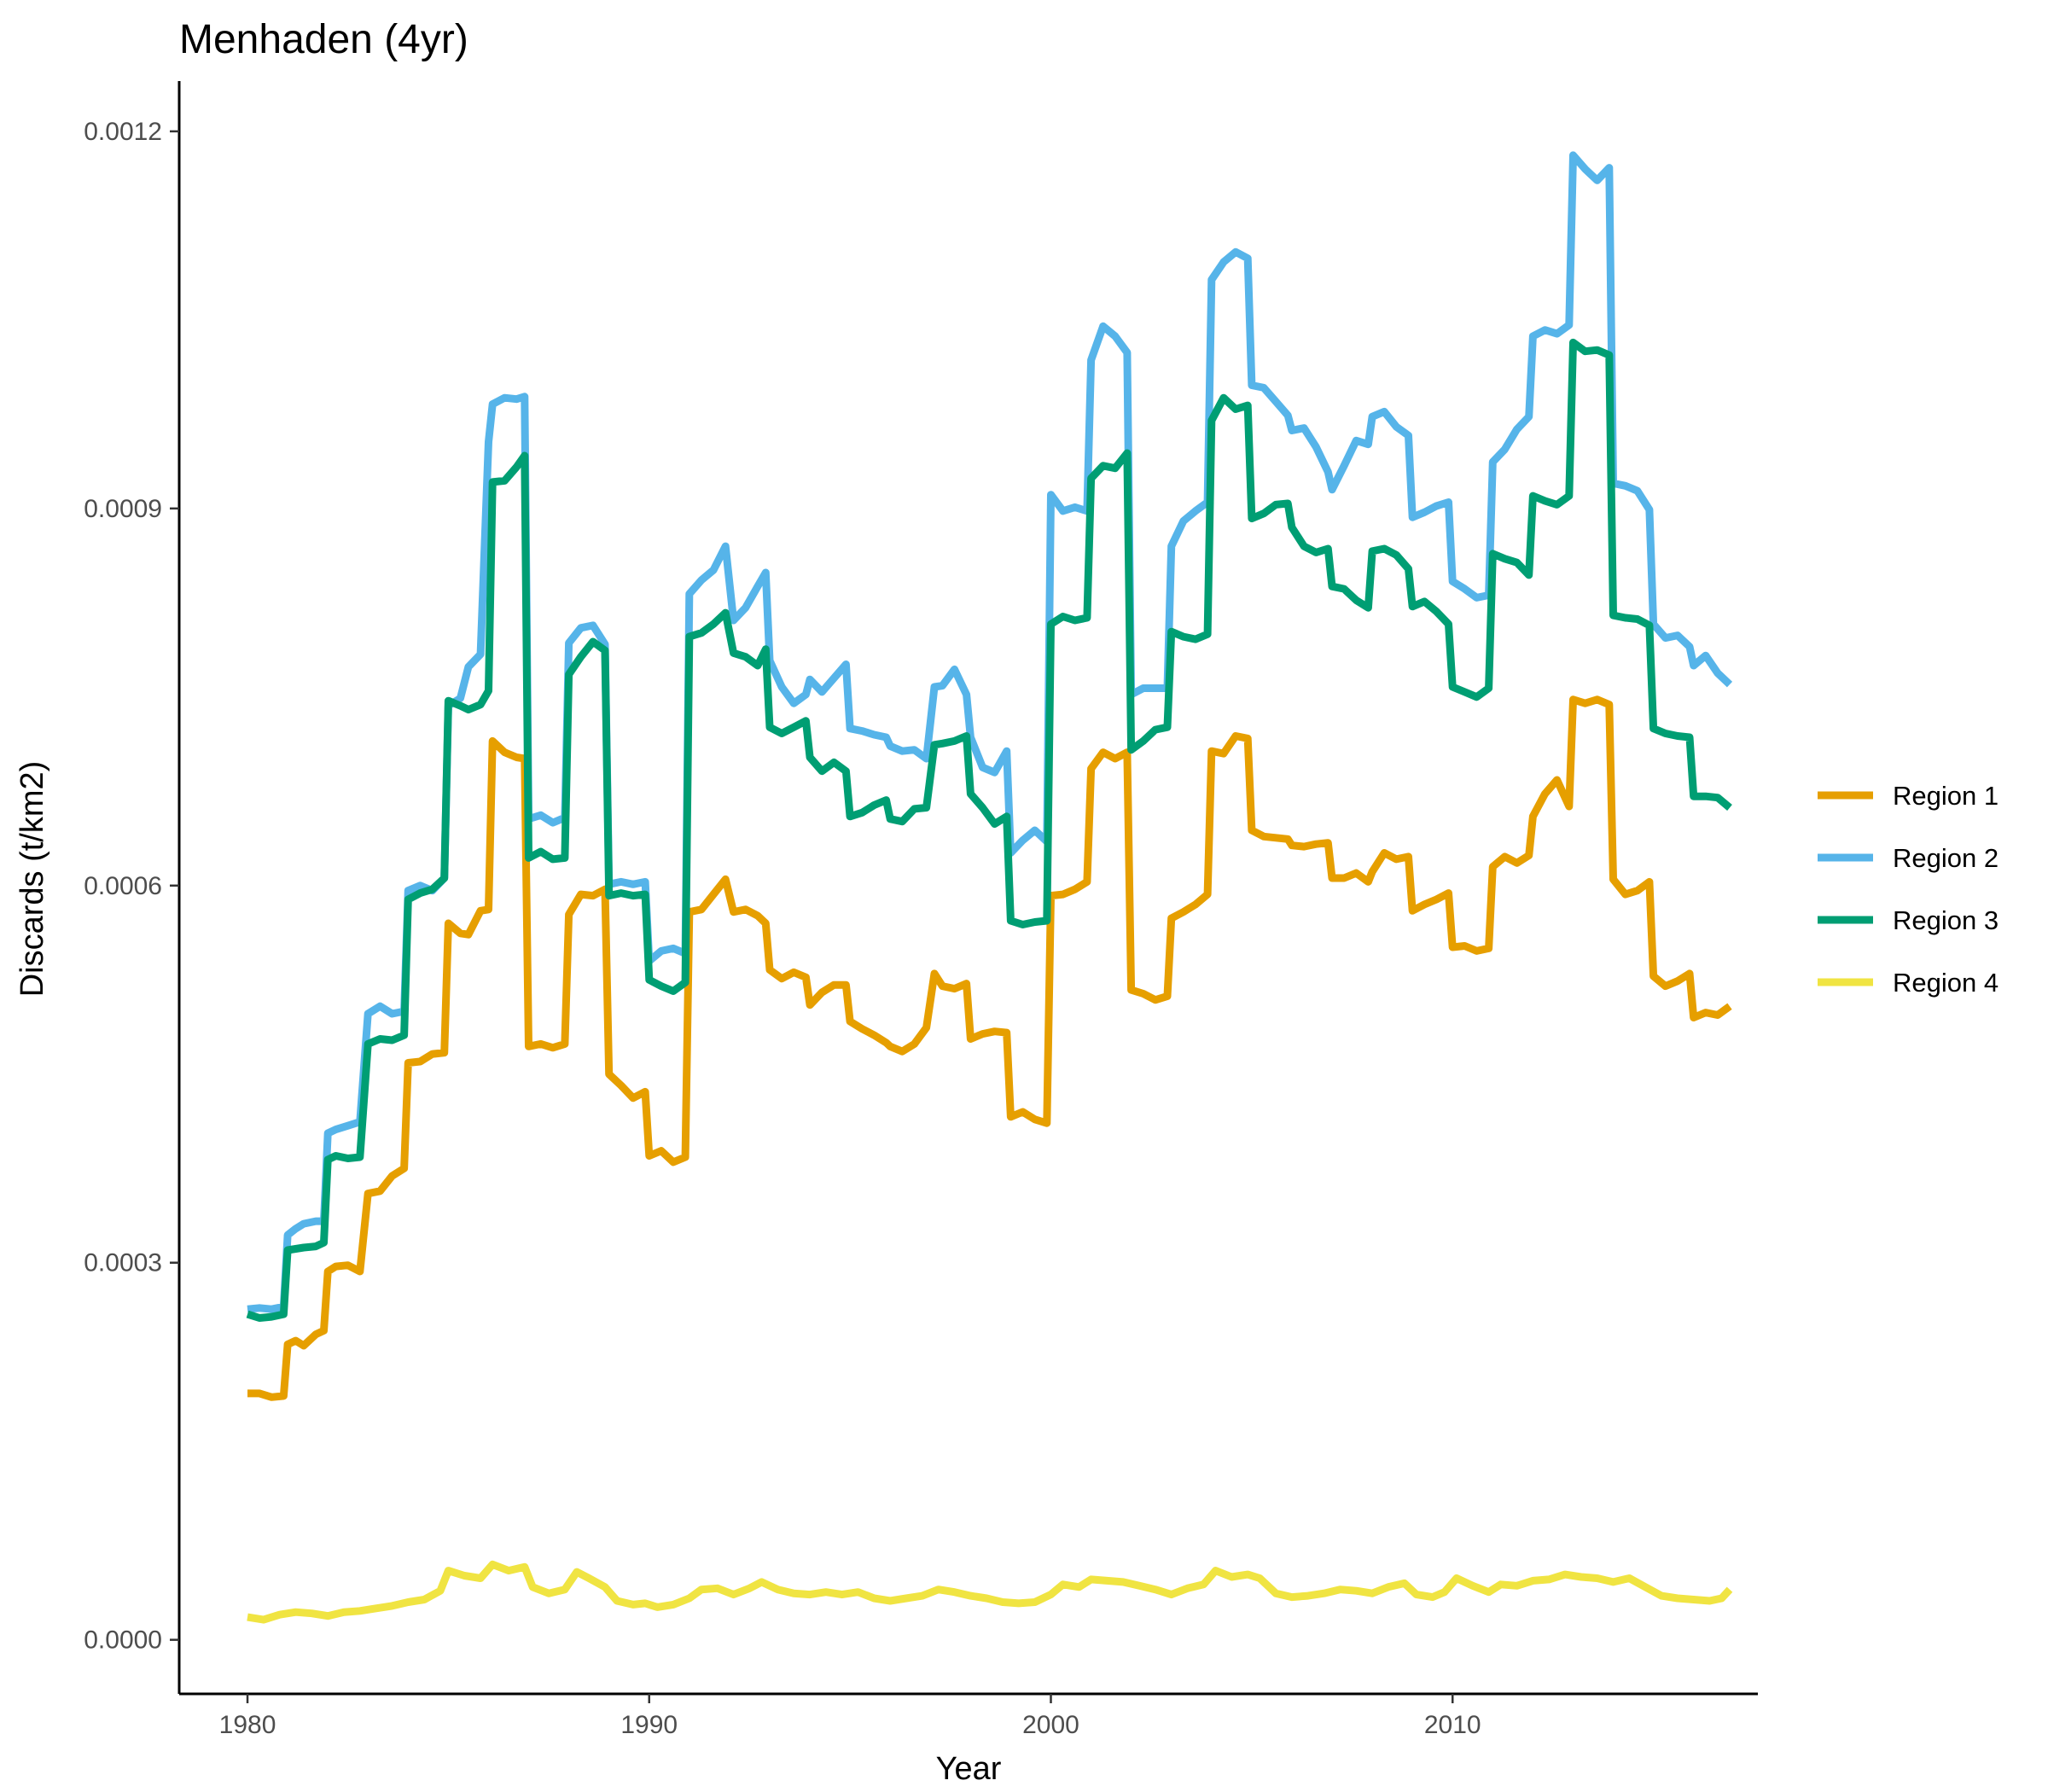  What do you see at coordinates (1946, 920) in the screenshot?
I see `legend-label: Region 3` at bounding box center [1946, 920].